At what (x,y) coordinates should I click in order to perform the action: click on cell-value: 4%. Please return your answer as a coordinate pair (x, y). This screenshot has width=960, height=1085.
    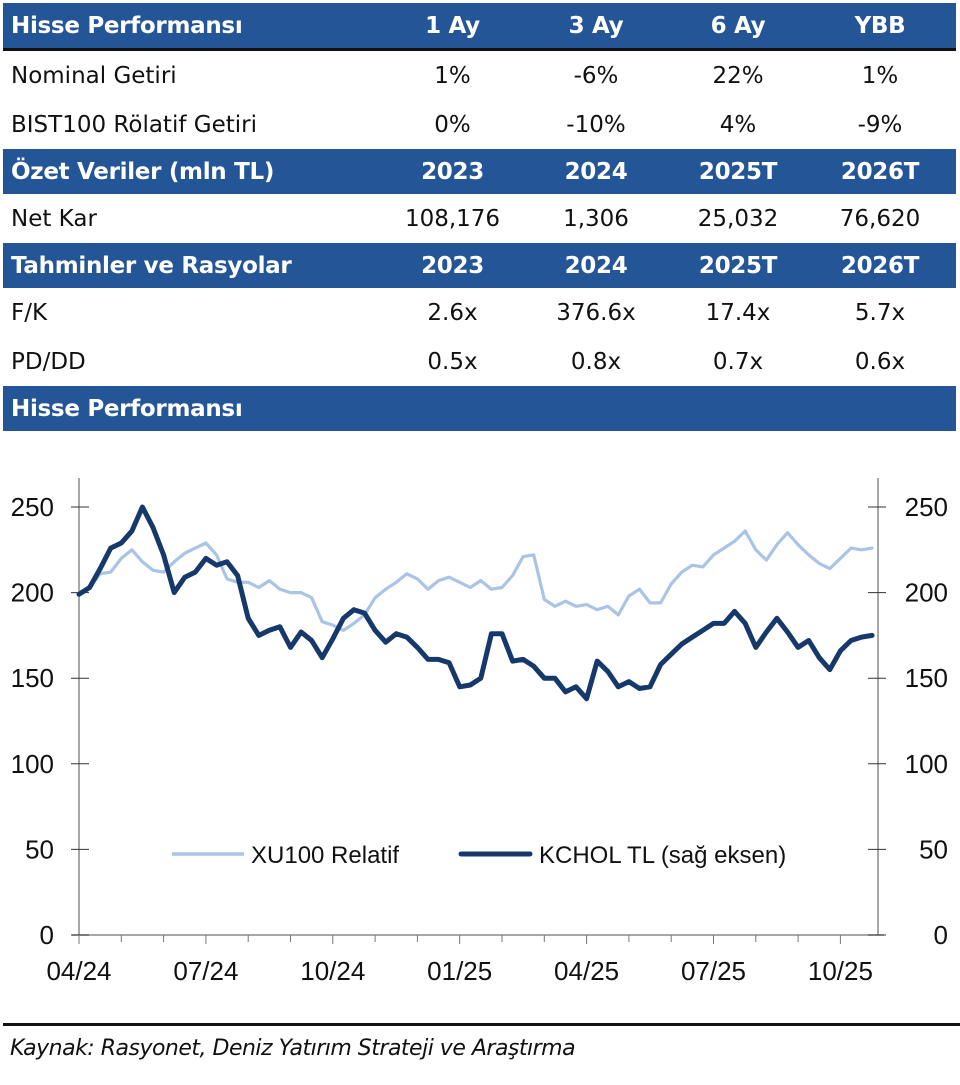
    Looking at the image, I should click on (738, 124).